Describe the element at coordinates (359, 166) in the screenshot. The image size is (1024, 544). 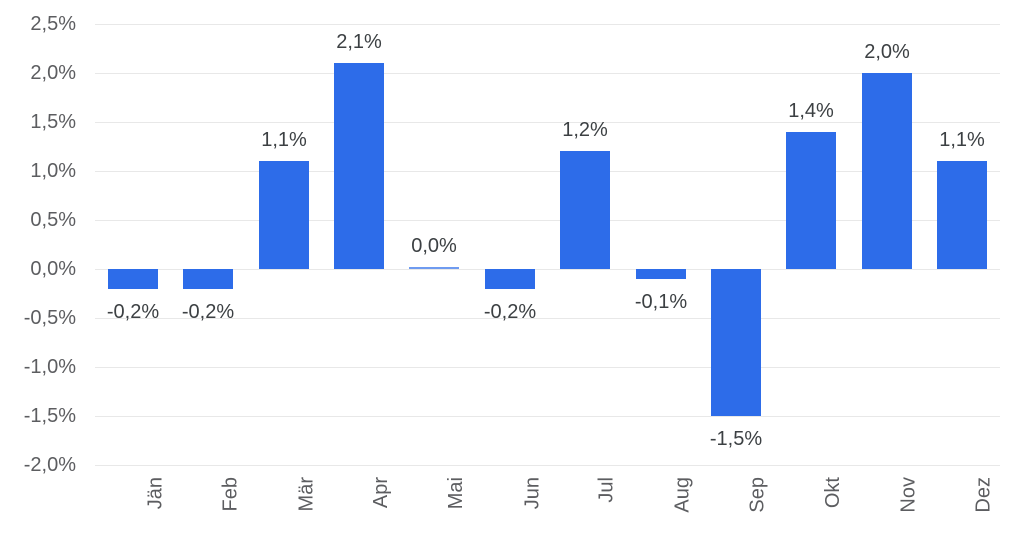
I see `bar-apr` at that location.